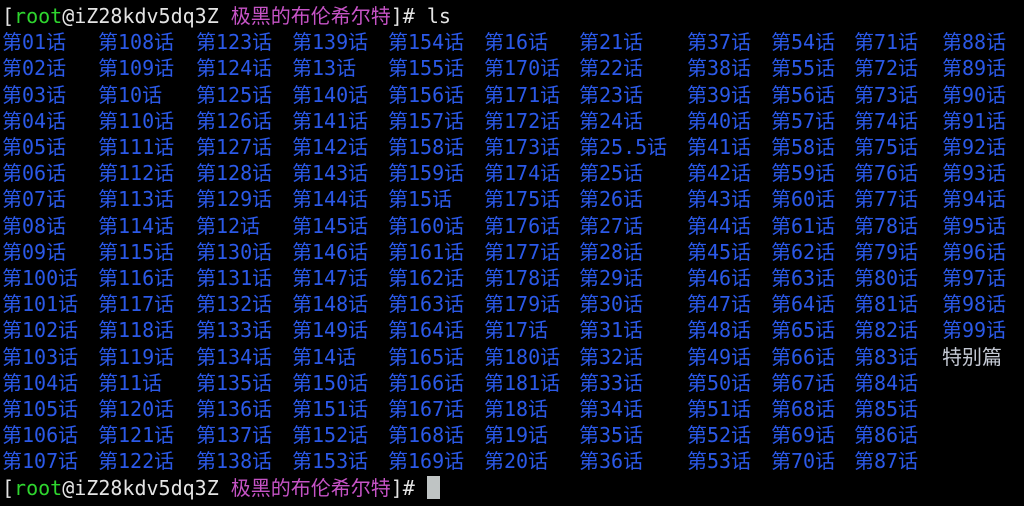 This screenshot has height=506, width=1024. I want to click on directory-item: 第90话, so click(974, 94).